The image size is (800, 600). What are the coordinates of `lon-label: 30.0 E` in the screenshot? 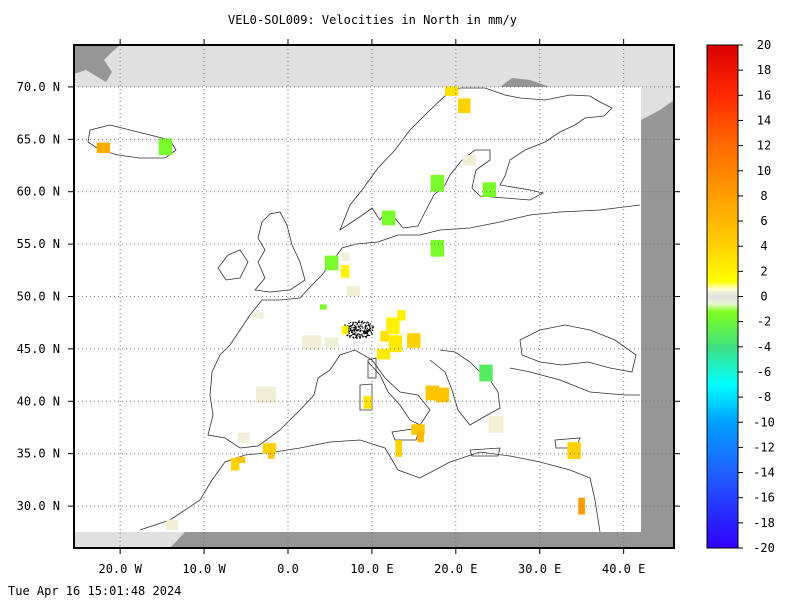 It's located at (539, 569).